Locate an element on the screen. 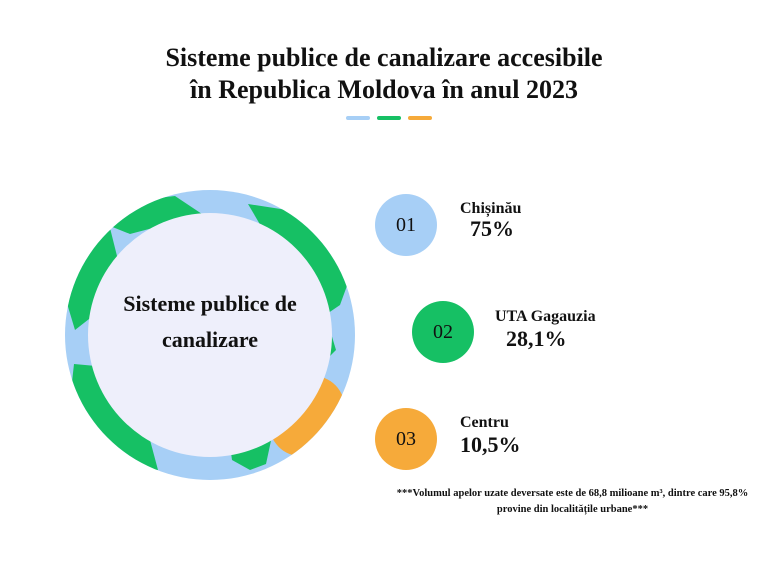 This screenshot has width=768, height=576. badge-01-number: 01 is located at coordinates (406, 224).